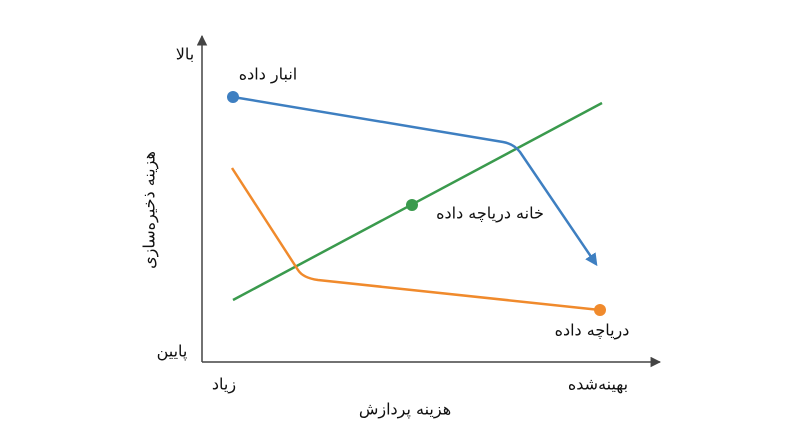  Describe the element at coordinates (185, 54) in the screenshot. I see `y-top-label: بالا` at that location.